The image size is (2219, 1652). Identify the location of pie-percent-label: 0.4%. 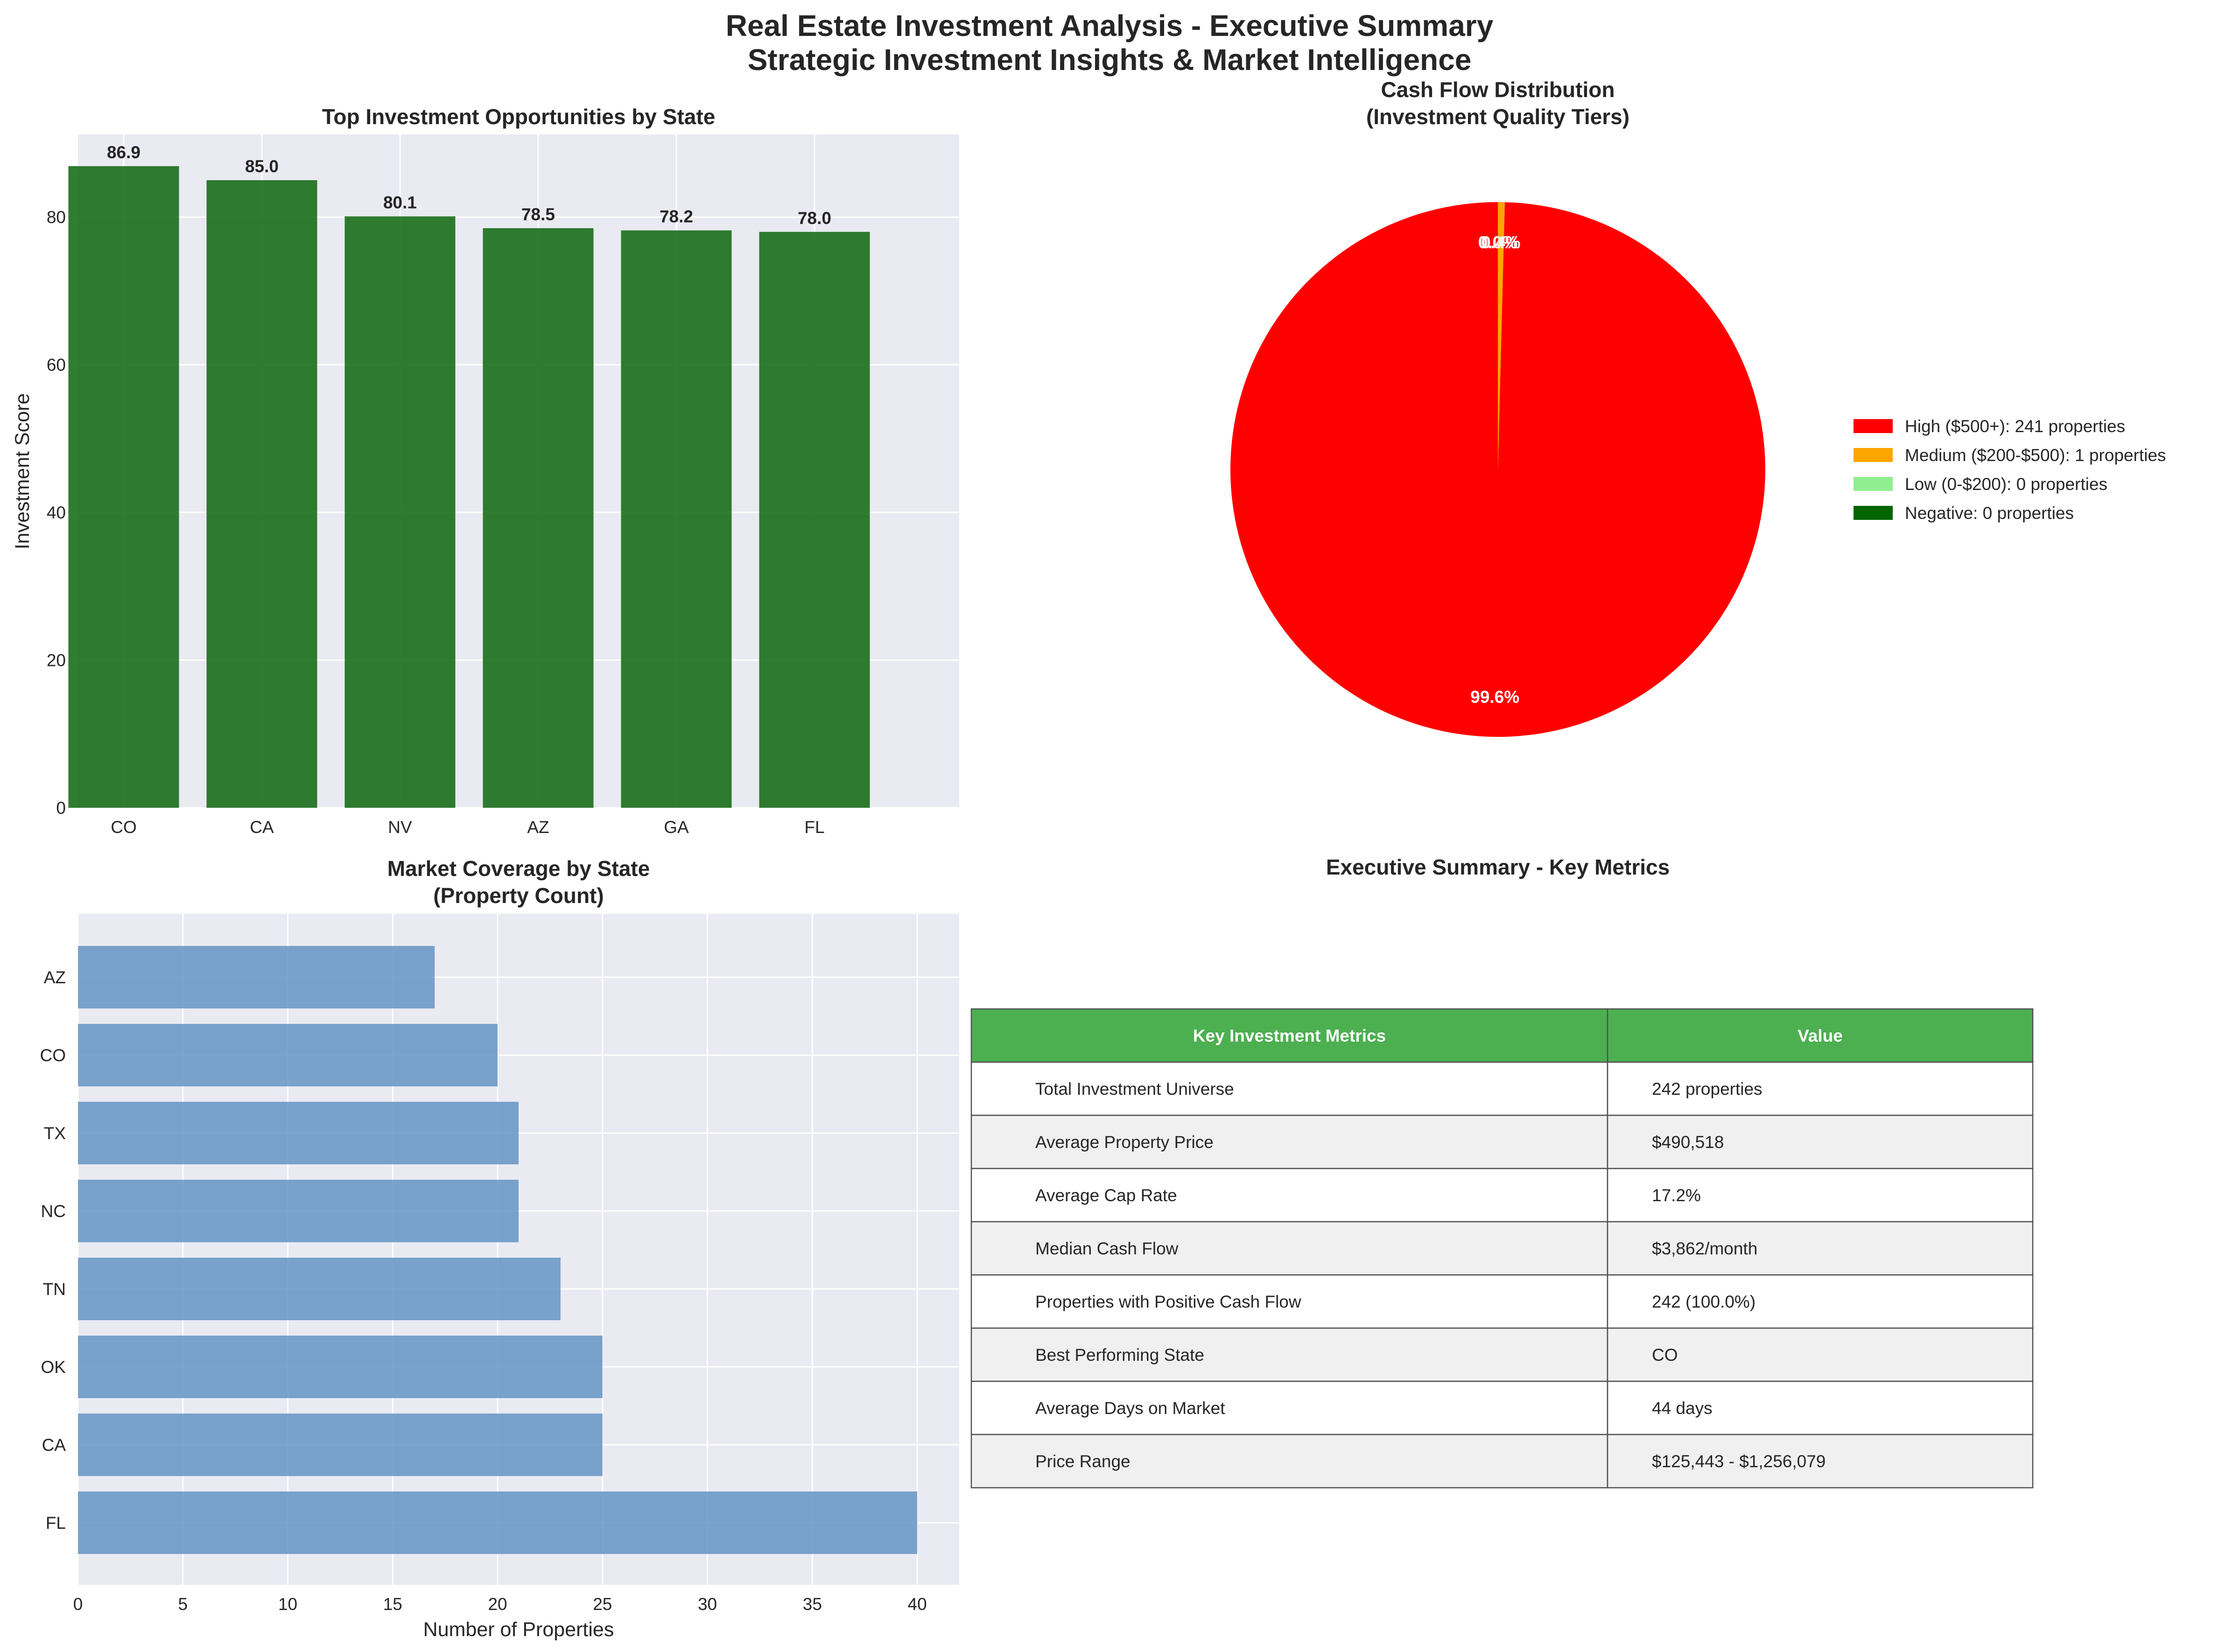
(1500, 242).